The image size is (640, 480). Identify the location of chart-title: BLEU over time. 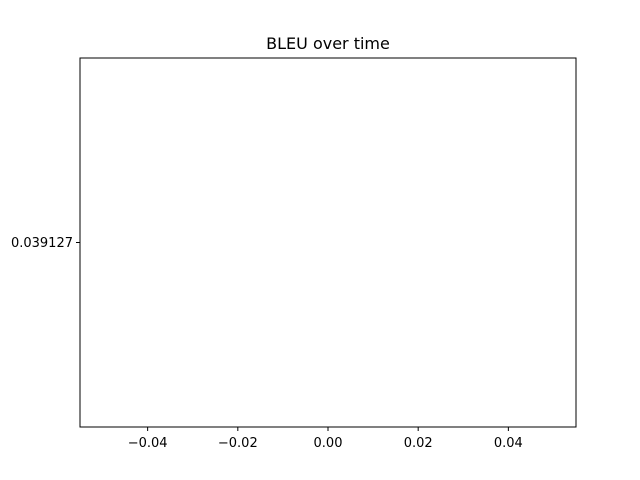
(328, 43).